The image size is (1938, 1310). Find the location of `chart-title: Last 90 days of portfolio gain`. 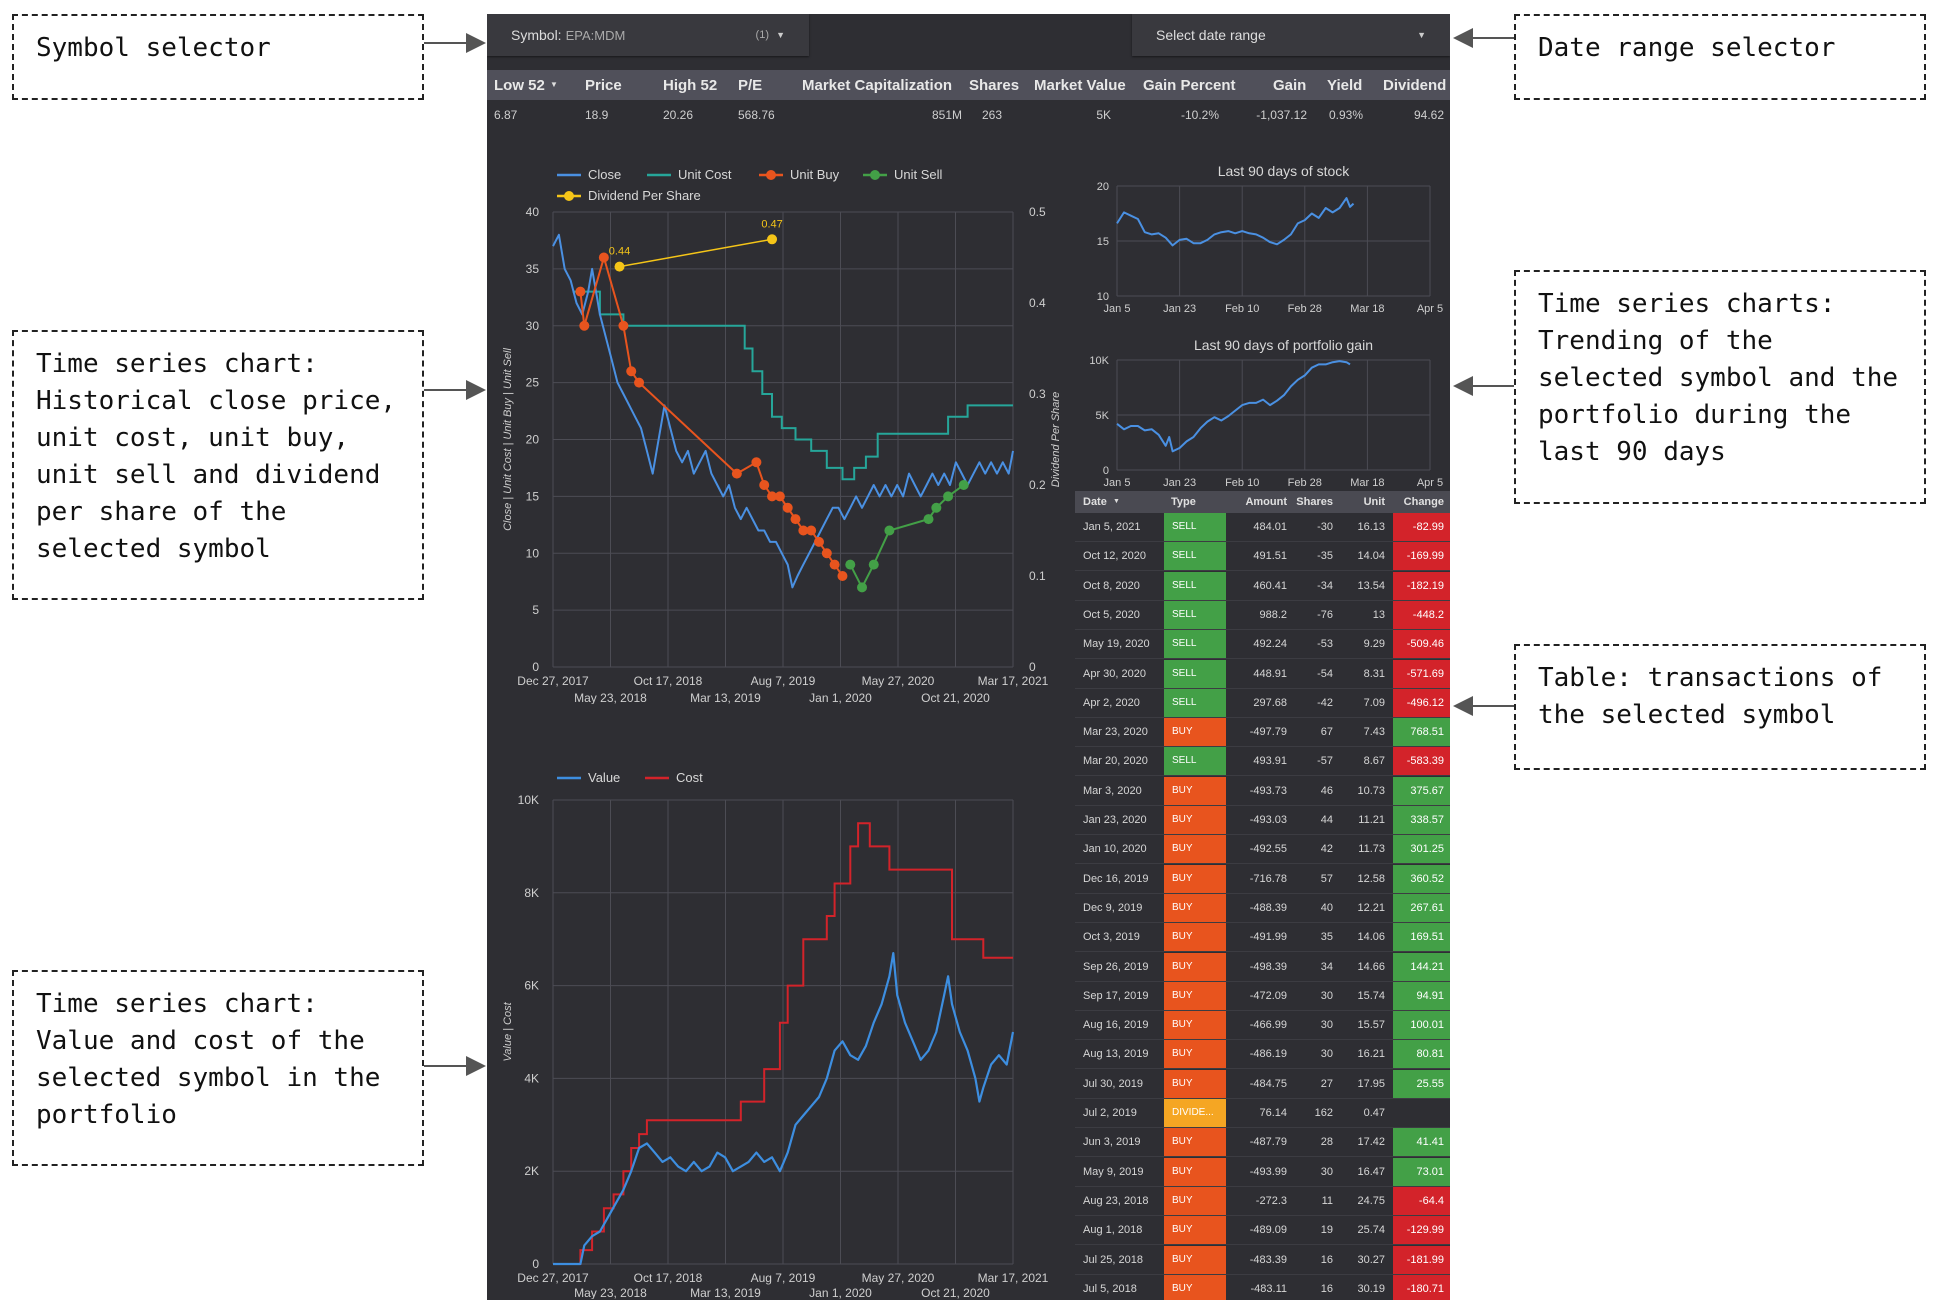

chart-title: Last 90 days of portfolio gain is located at coordinates (1283, 345).